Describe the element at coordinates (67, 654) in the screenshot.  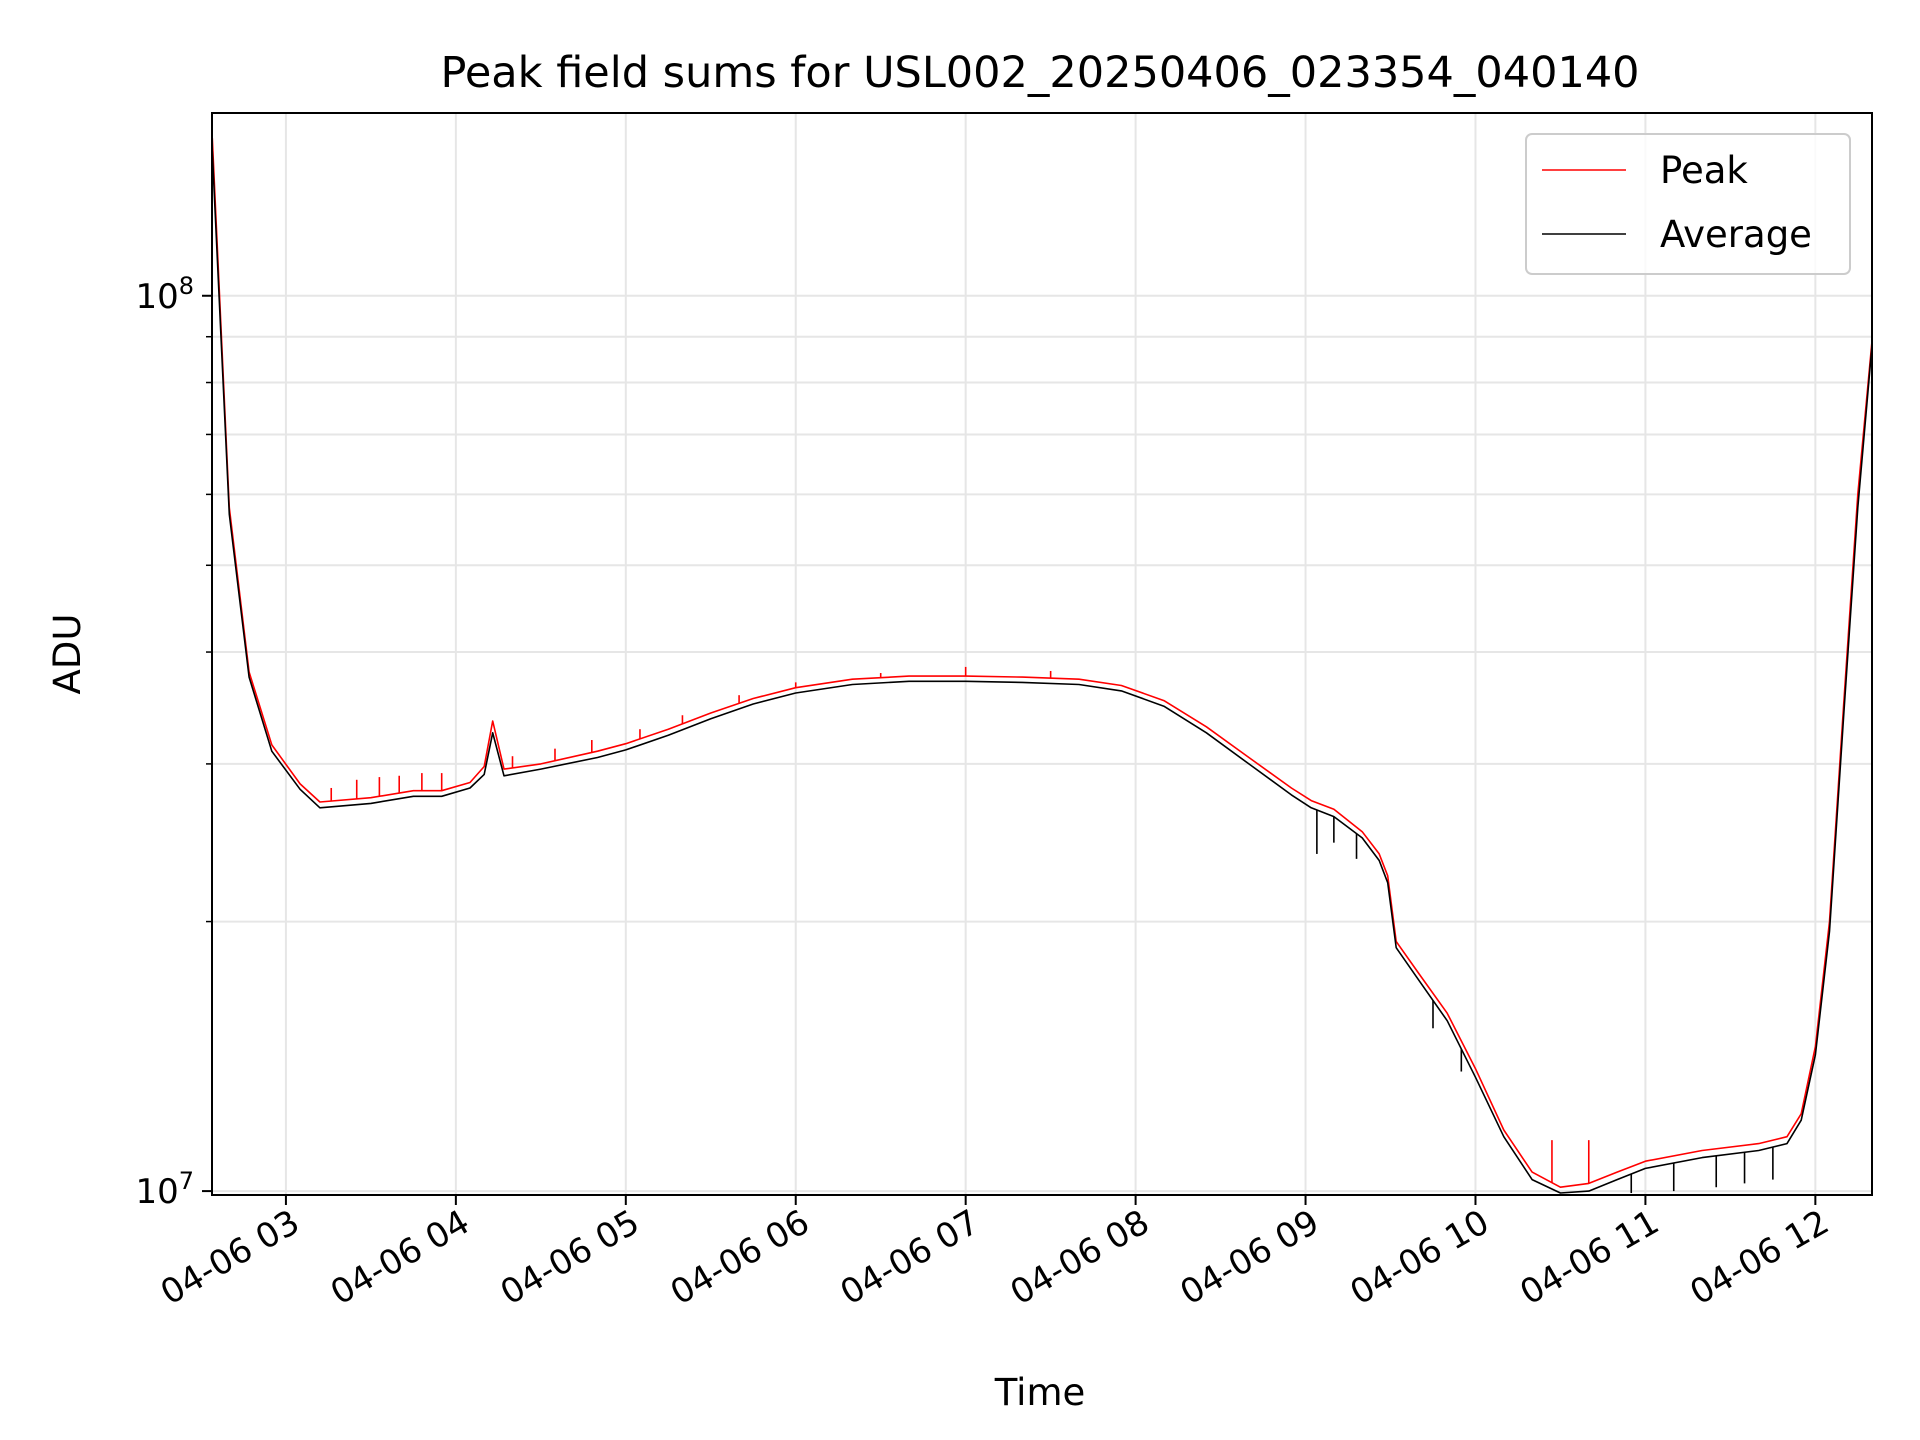
I see `y-axis-label: ADU` at that location.